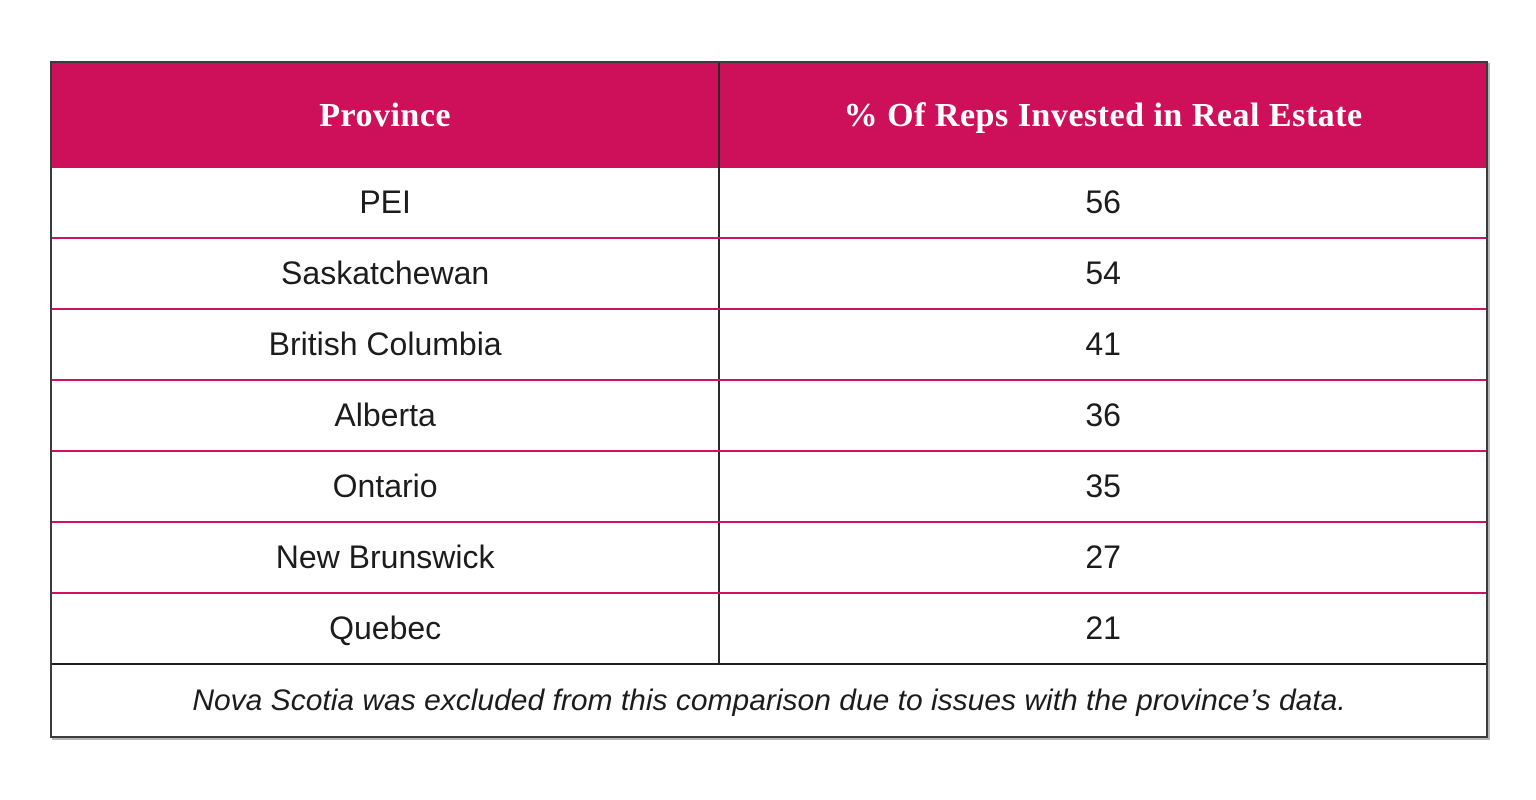 This screenshot has width=1536, height=800. I want to click on province-cell: Quebec, so click(386, 628).